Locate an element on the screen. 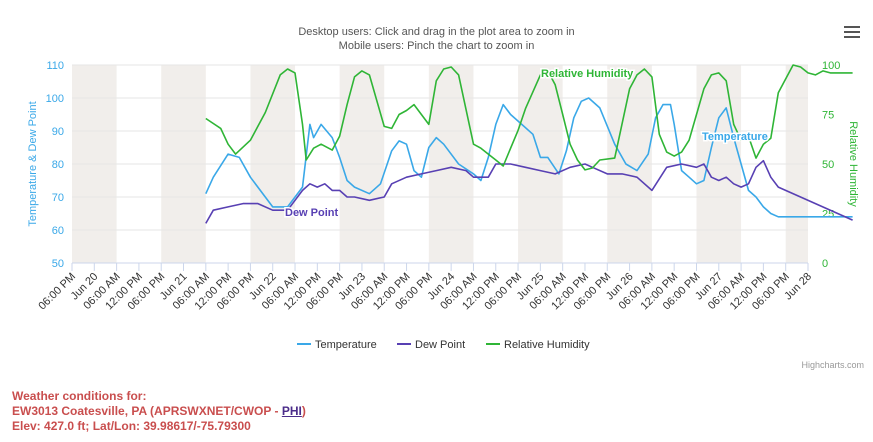 This screenshot has width=873, height=442. y-left-tick-label: 50 is located at coordinates (58, 264).